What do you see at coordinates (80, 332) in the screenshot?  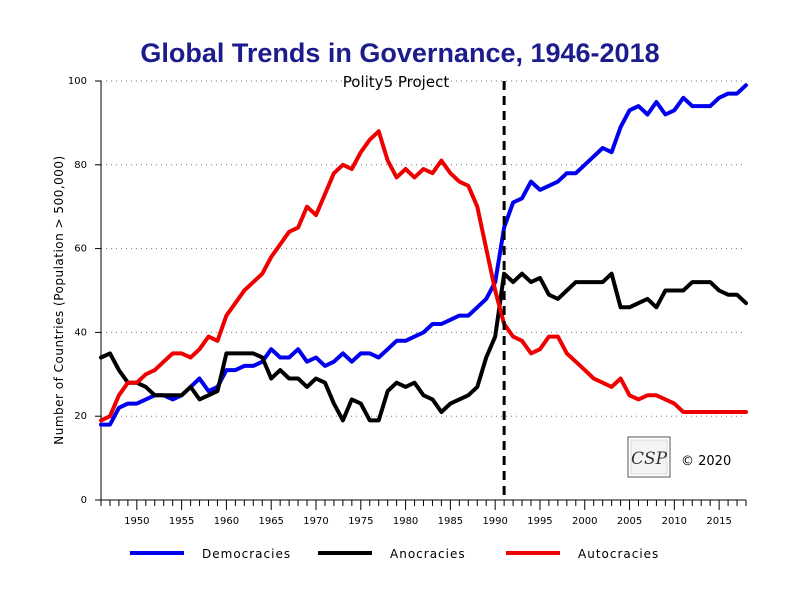 I see `y-tick-label-40: 40` at bounding box center [80, 332].